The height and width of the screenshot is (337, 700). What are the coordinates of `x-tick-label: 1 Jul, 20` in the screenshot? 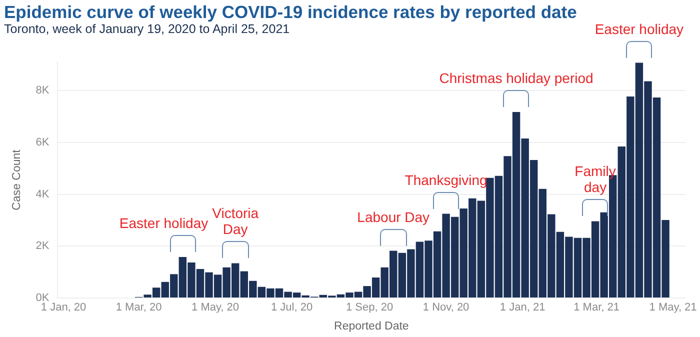 It's located at (291, 308).